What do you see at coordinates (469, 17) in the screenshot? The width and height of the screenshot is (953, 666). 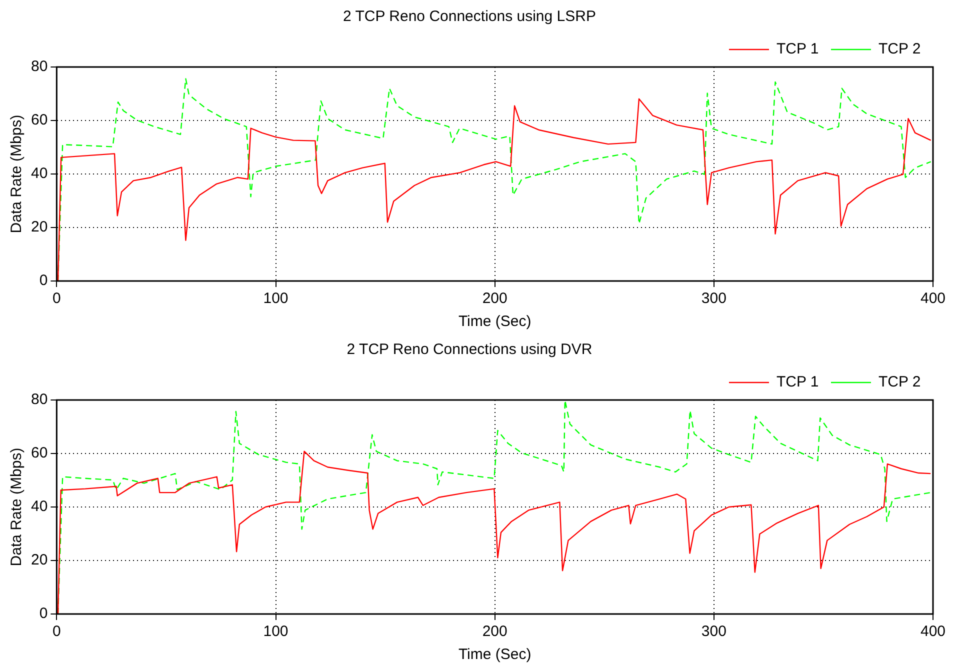 I see `chart-title: 2 TCP Reno Connections using LSRP` at bounding box center [469, 17].